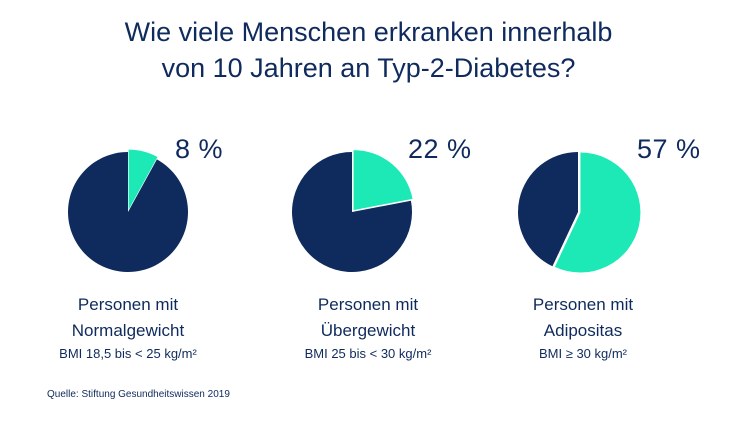  Describe the element at coordinates (199, 149) in the screenshot. I see `pie-1-percent: 8 %` at that location.